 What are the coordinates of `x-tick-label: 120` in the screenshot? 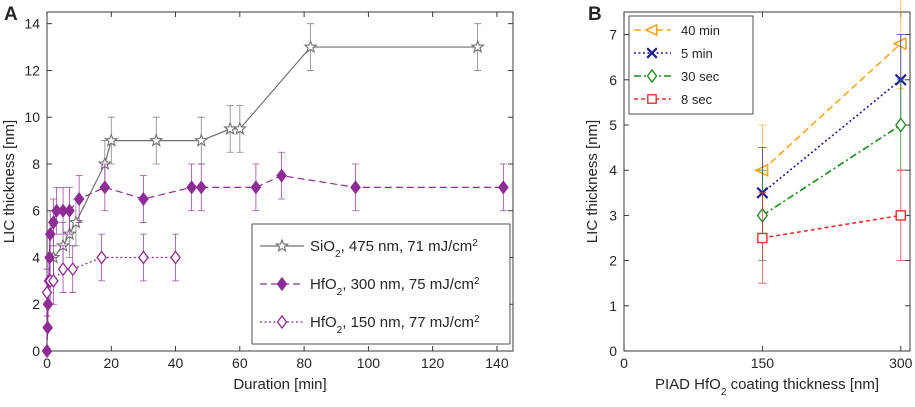 It's located at (433, 363).